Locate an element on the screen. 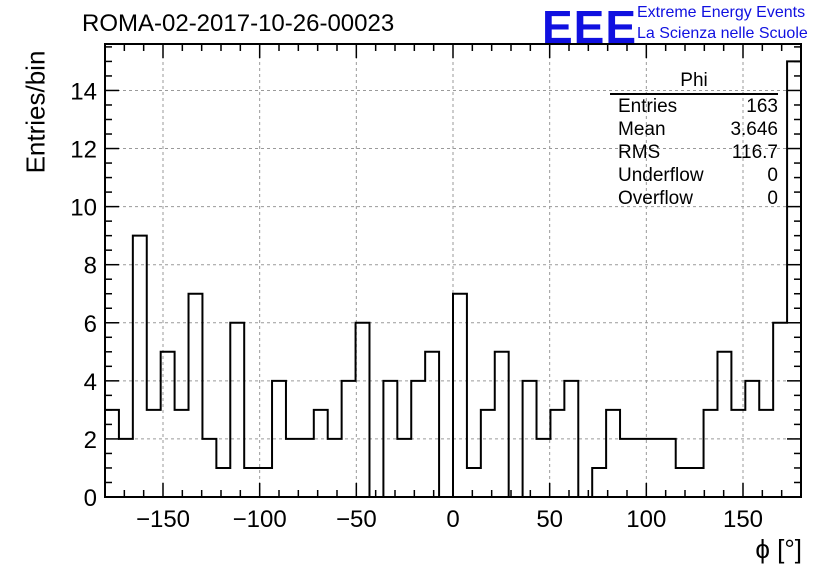 The image size is (836, 572). logo-line-2: La Scienza nelle Scuole is located at coordinates (722, 33).